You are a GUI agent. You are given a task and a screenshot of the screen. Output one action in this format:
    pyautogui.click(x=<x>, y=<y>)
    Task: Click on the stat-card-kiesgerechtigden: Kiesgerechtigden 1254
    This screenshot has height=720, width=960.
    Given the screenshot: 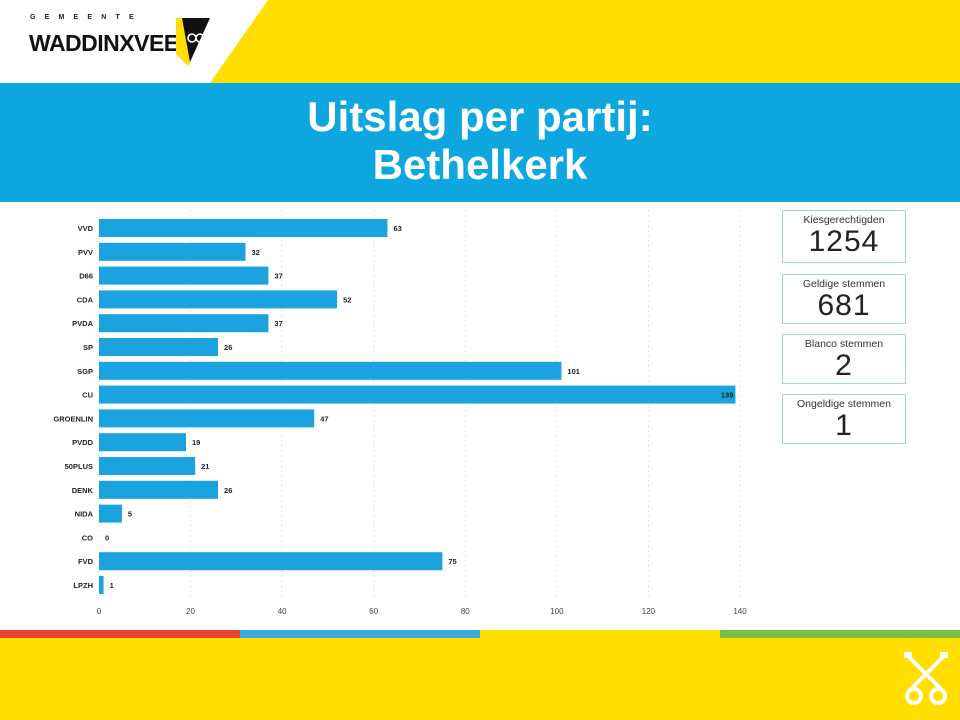 What is the action you would take?
    pyautogui.click(x=844, y=236)
    